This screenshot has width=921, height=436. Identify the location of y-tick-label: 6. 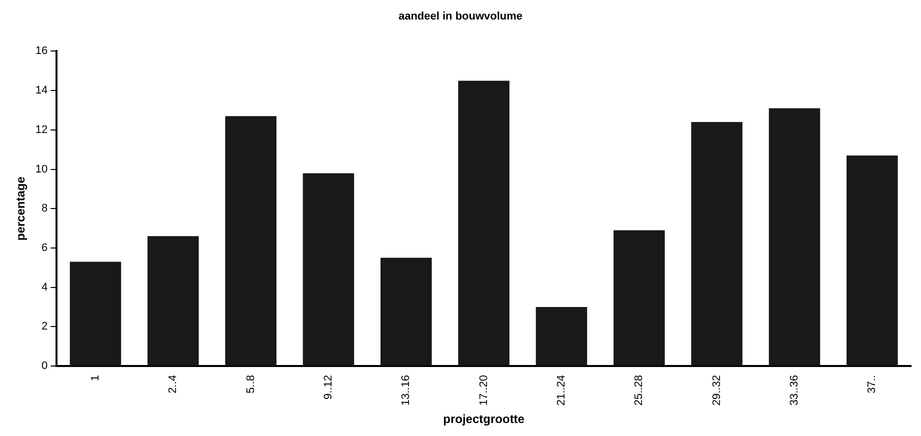
(45, 248).